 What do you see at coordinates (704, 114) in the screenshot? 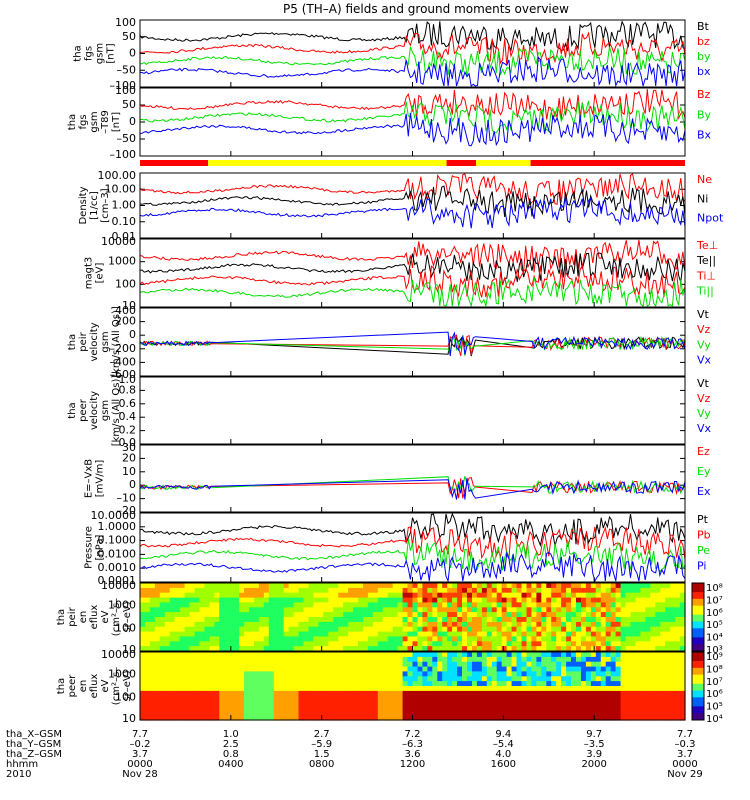
I see `legend-By: By` at bounding box center [704, 114].